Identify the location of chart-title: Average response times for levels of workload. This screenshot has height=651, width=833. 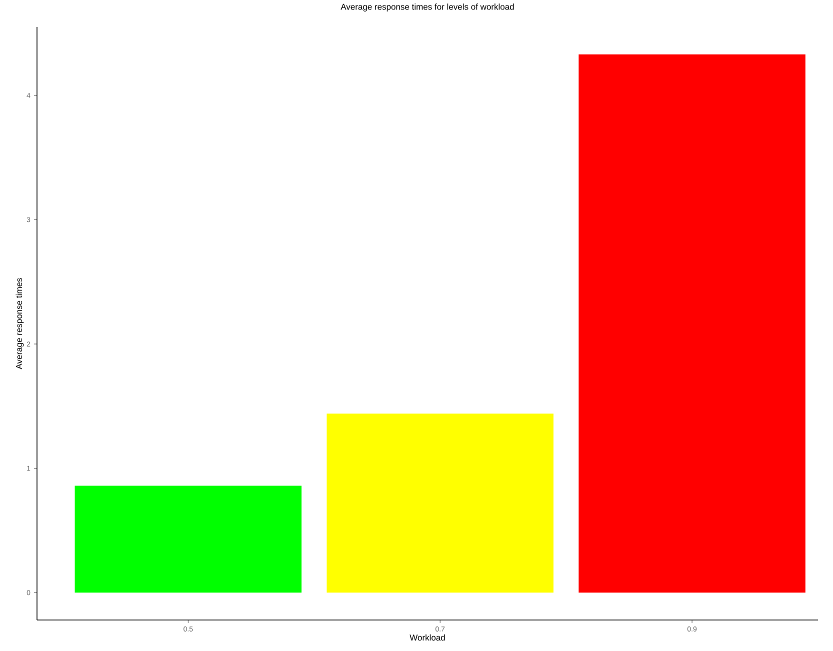
(427, 8).